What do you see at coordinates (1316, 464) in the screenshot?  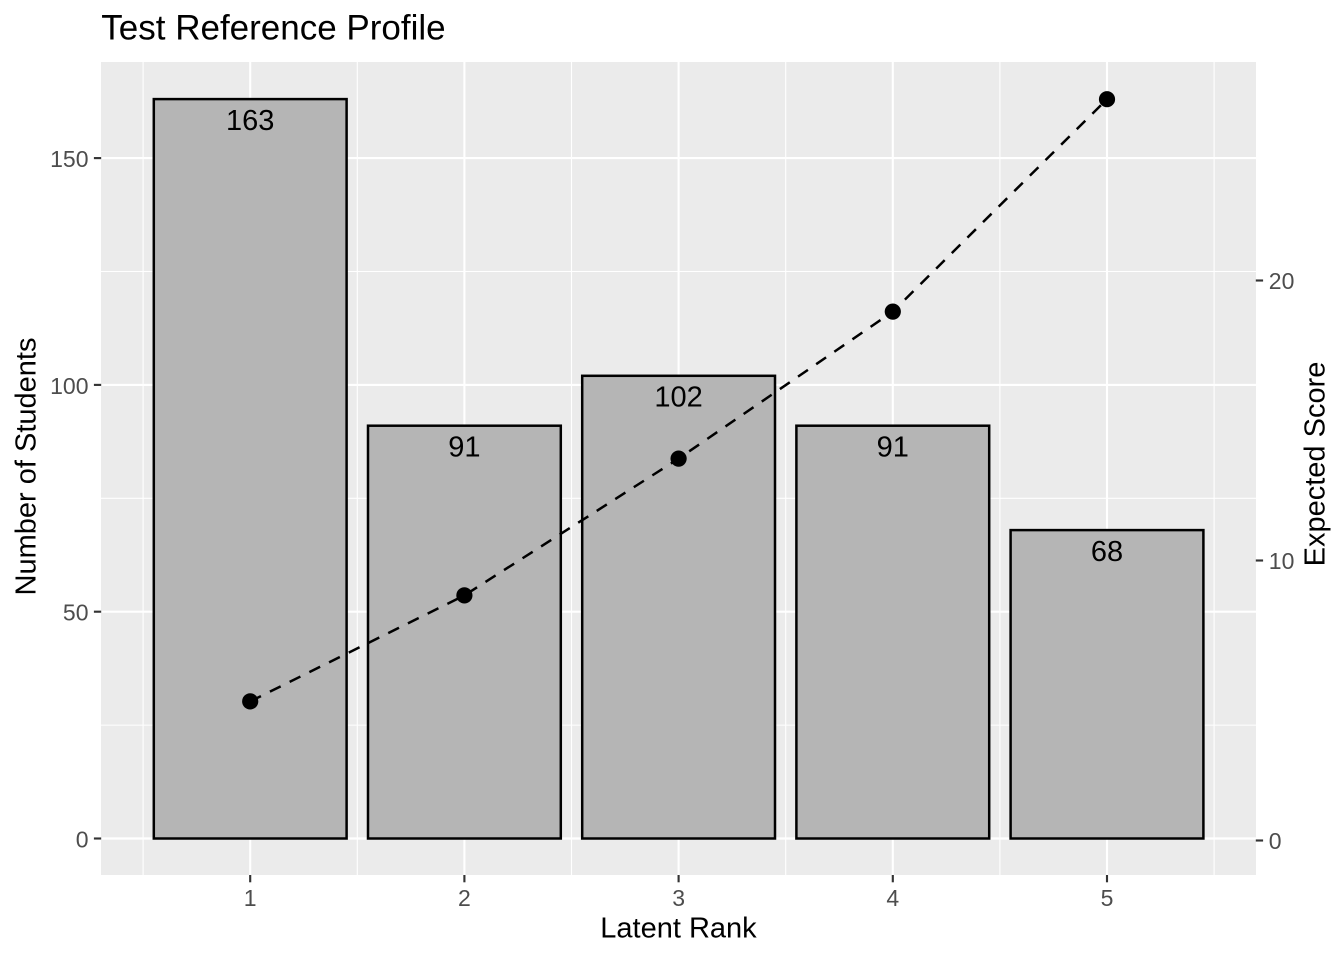 I see `svg-text: Expected Score` at bounding box center [1316, 464].